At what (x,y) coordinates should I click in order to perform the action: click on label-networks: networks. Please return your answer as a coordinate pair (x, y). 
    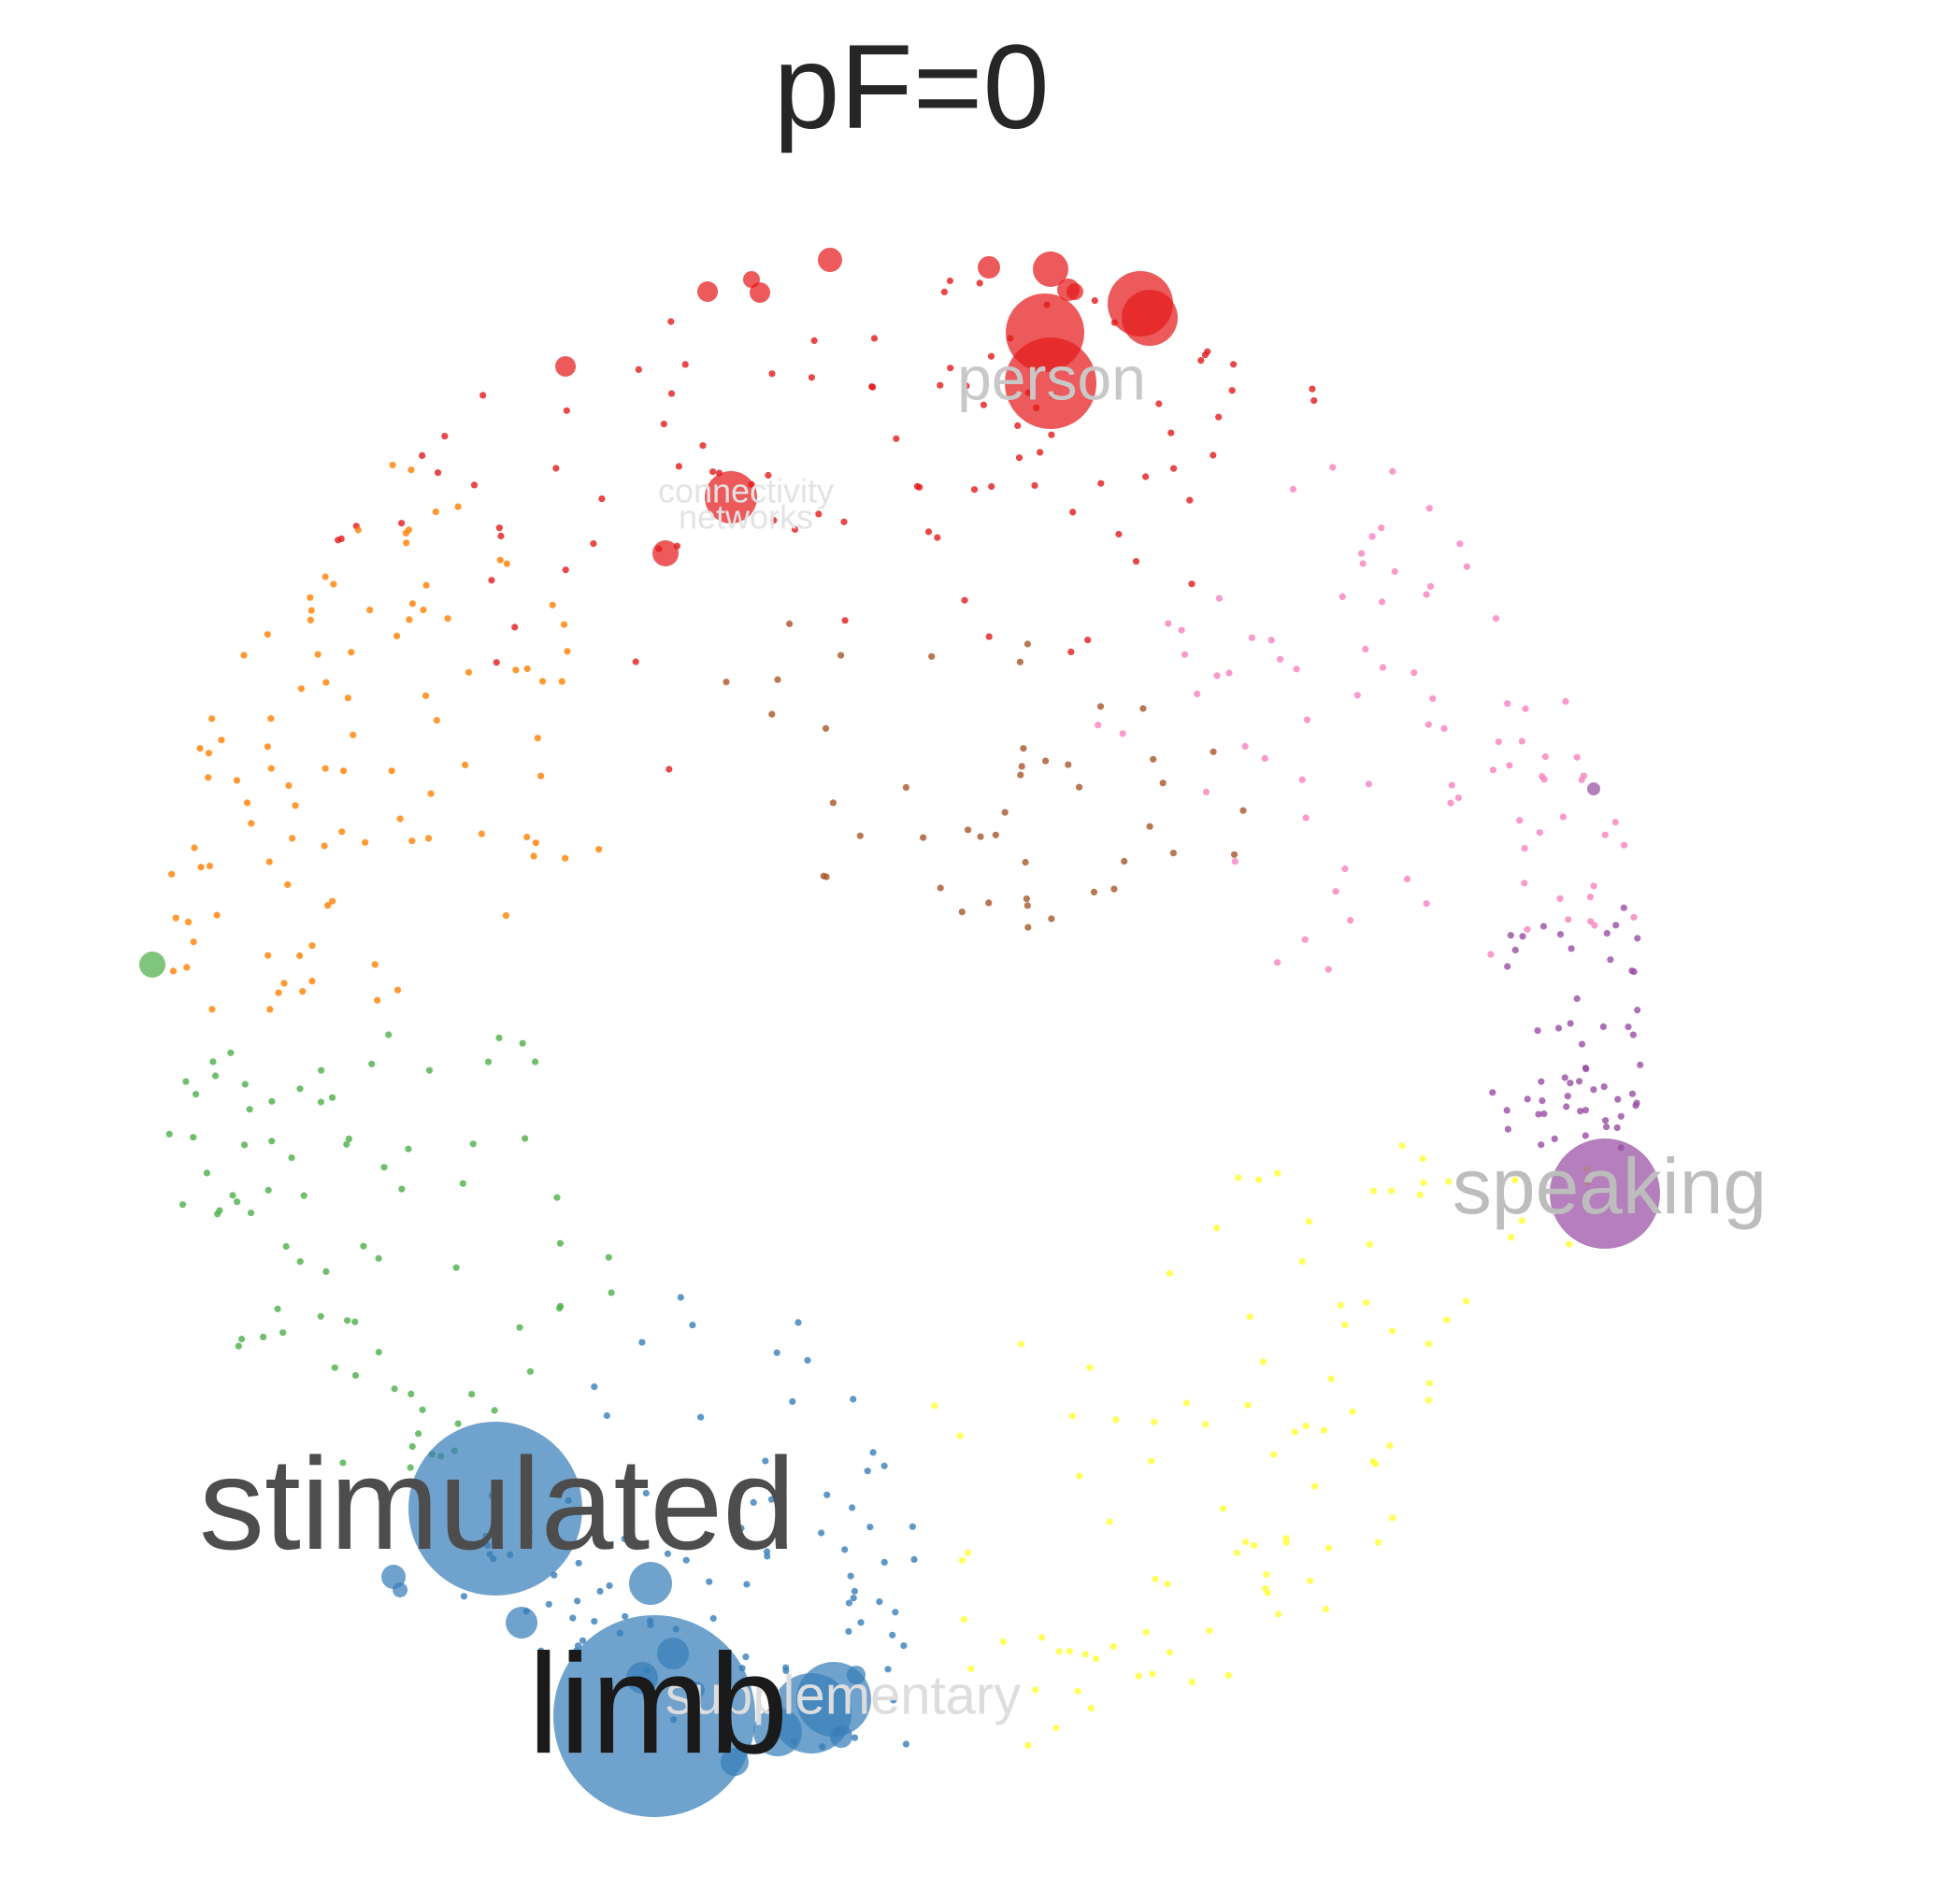
    Looking at the image, I should click on (746, 517).